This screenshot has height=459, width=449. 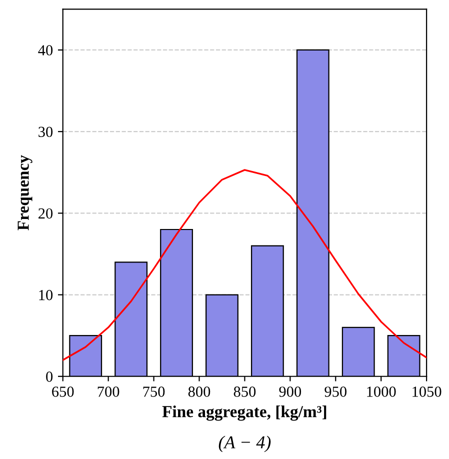 I want to click on x-tick-label: 650, so click(x=63, y=391).